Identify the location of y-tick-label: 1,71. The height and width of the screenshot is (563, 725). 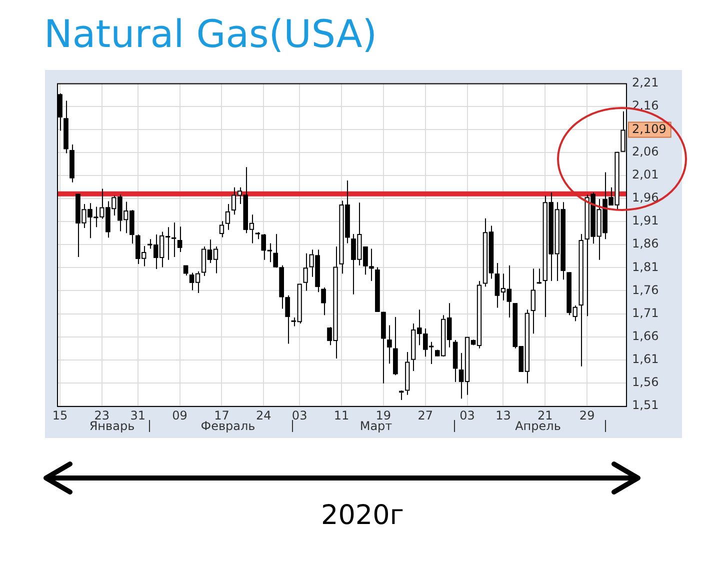
(645, 313).